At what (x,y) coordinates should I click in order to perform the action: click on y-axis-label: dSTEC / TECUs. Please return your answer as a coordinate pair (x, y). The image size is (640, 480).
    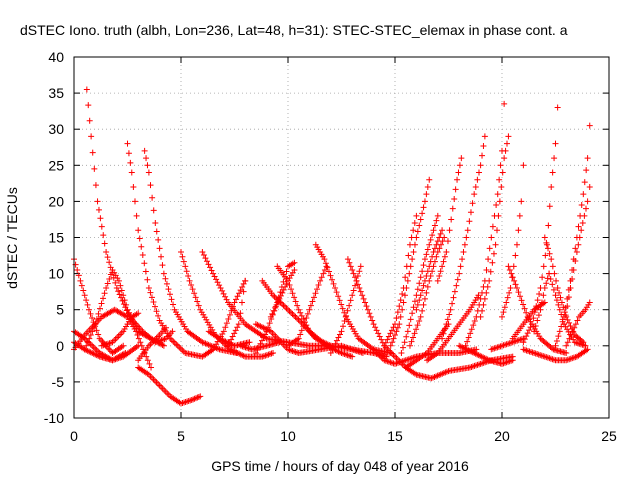
    Looking at the image, I should click on (12, 238).